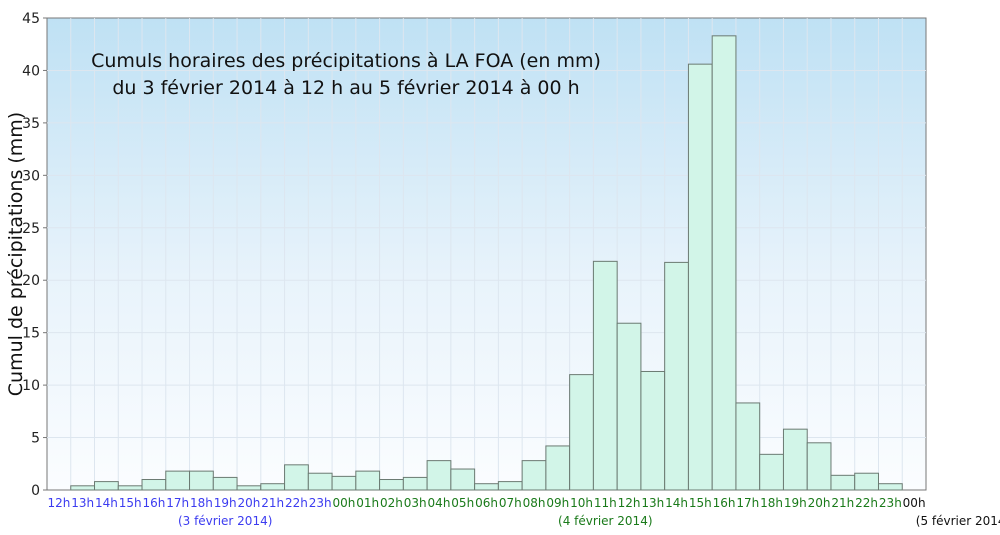  I want to click on bar-04h, so click(439, 475).